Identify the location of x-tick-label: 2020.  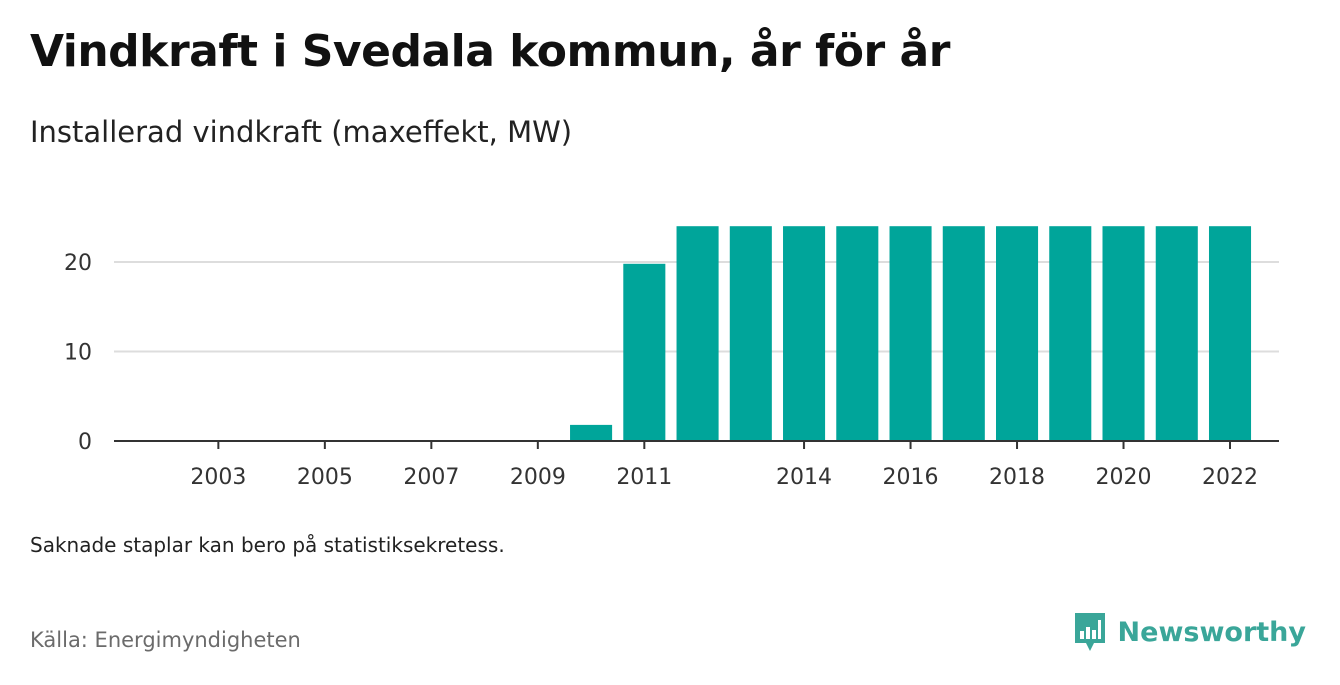
(1124, 477).